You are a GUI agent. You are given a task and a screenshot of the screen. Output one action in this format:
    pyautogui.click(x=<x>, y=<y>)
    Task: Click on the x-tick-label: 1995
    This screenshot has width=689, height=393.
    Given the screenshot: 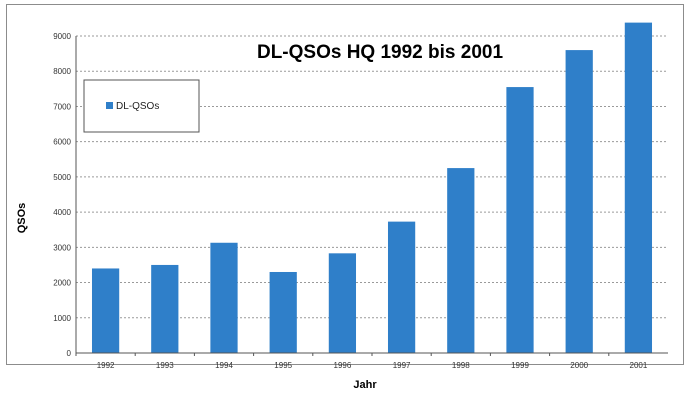 What is the action you would take?
    pyautogui.click(x=283, y=365)
    